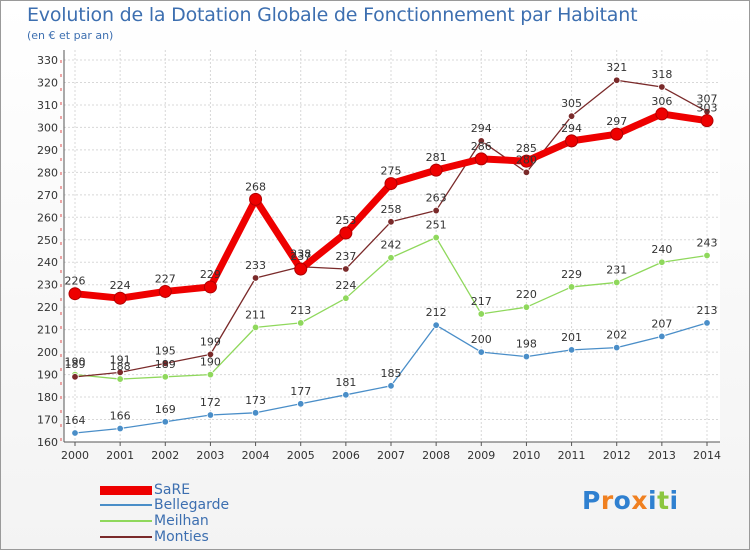 The width and height of the screenshot is (750, 550). Describe the element at coordinates (661, 323) in the screenshot. I see `data-label-bellegarde: 207` at that location.